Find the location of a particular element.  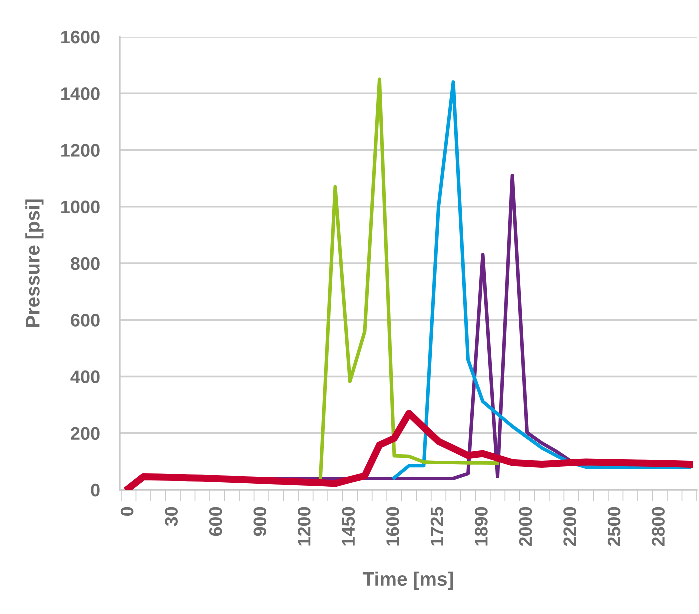

x-tick-label: 2500 is located at coordinates (614, 526).